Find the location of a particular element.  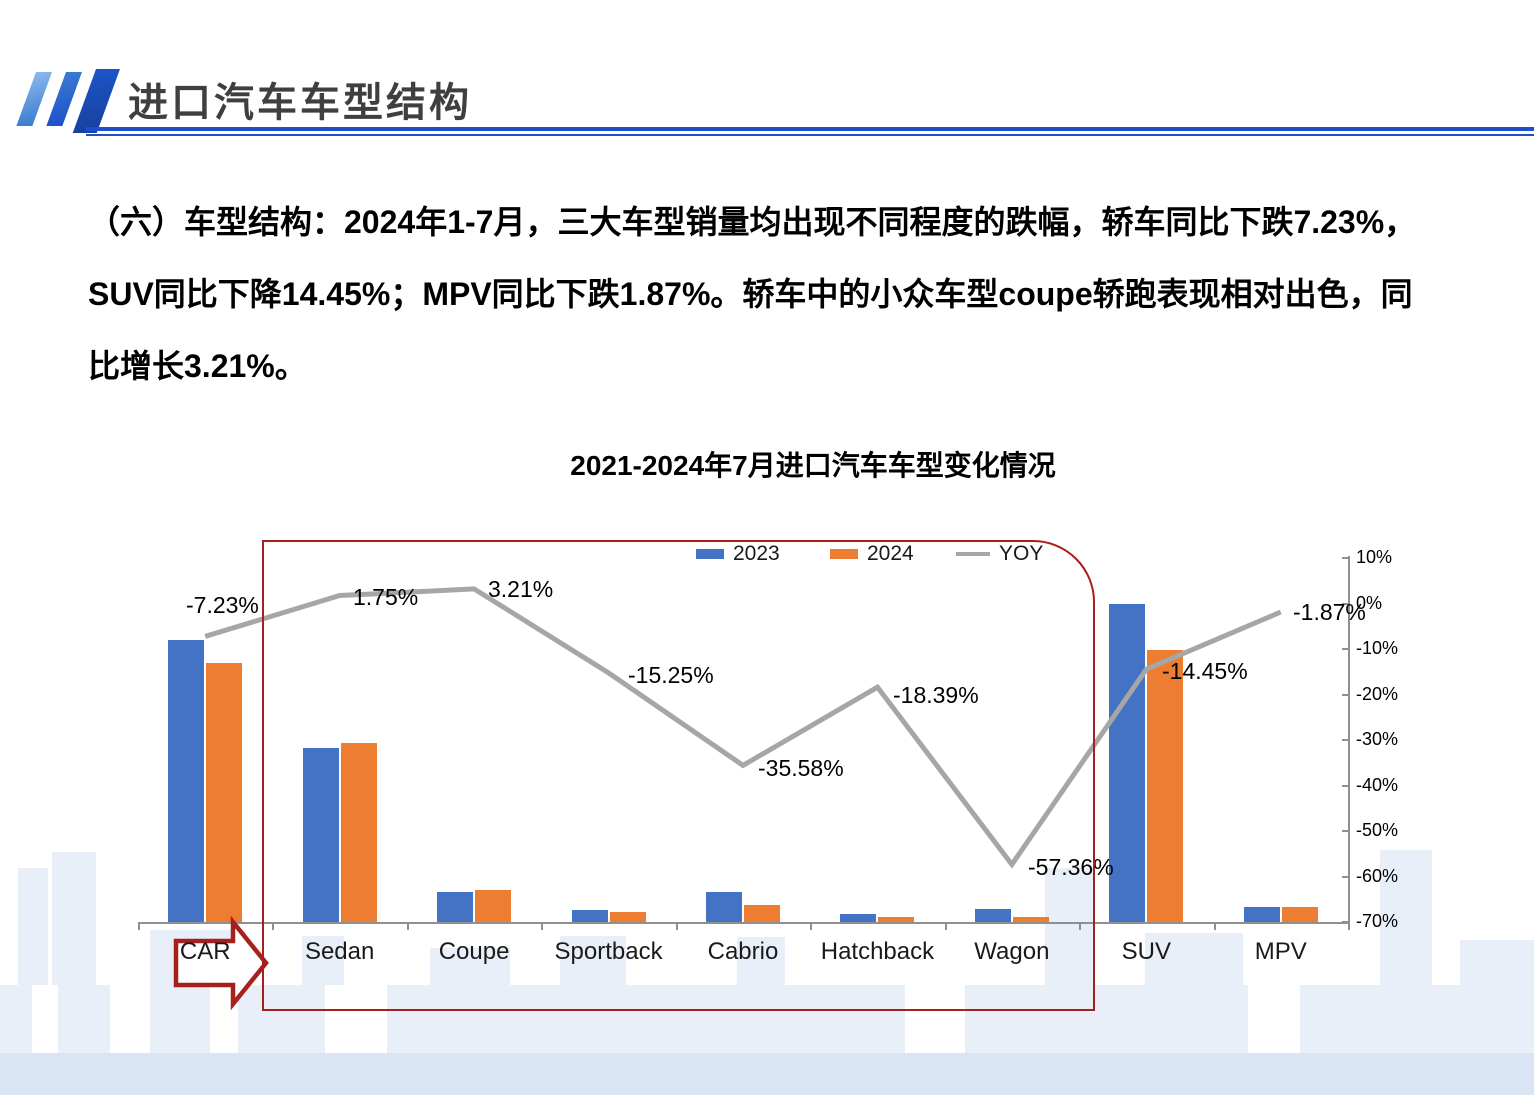

yoy-data-label-sportback: -15.25% is located at coordinates (671, 675).